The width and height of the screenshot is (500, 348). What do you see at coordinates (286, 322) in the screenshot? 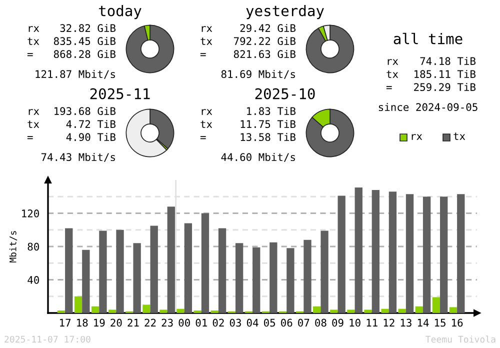
I see `x-tick-label: 06` at bounding box center [286, 322].